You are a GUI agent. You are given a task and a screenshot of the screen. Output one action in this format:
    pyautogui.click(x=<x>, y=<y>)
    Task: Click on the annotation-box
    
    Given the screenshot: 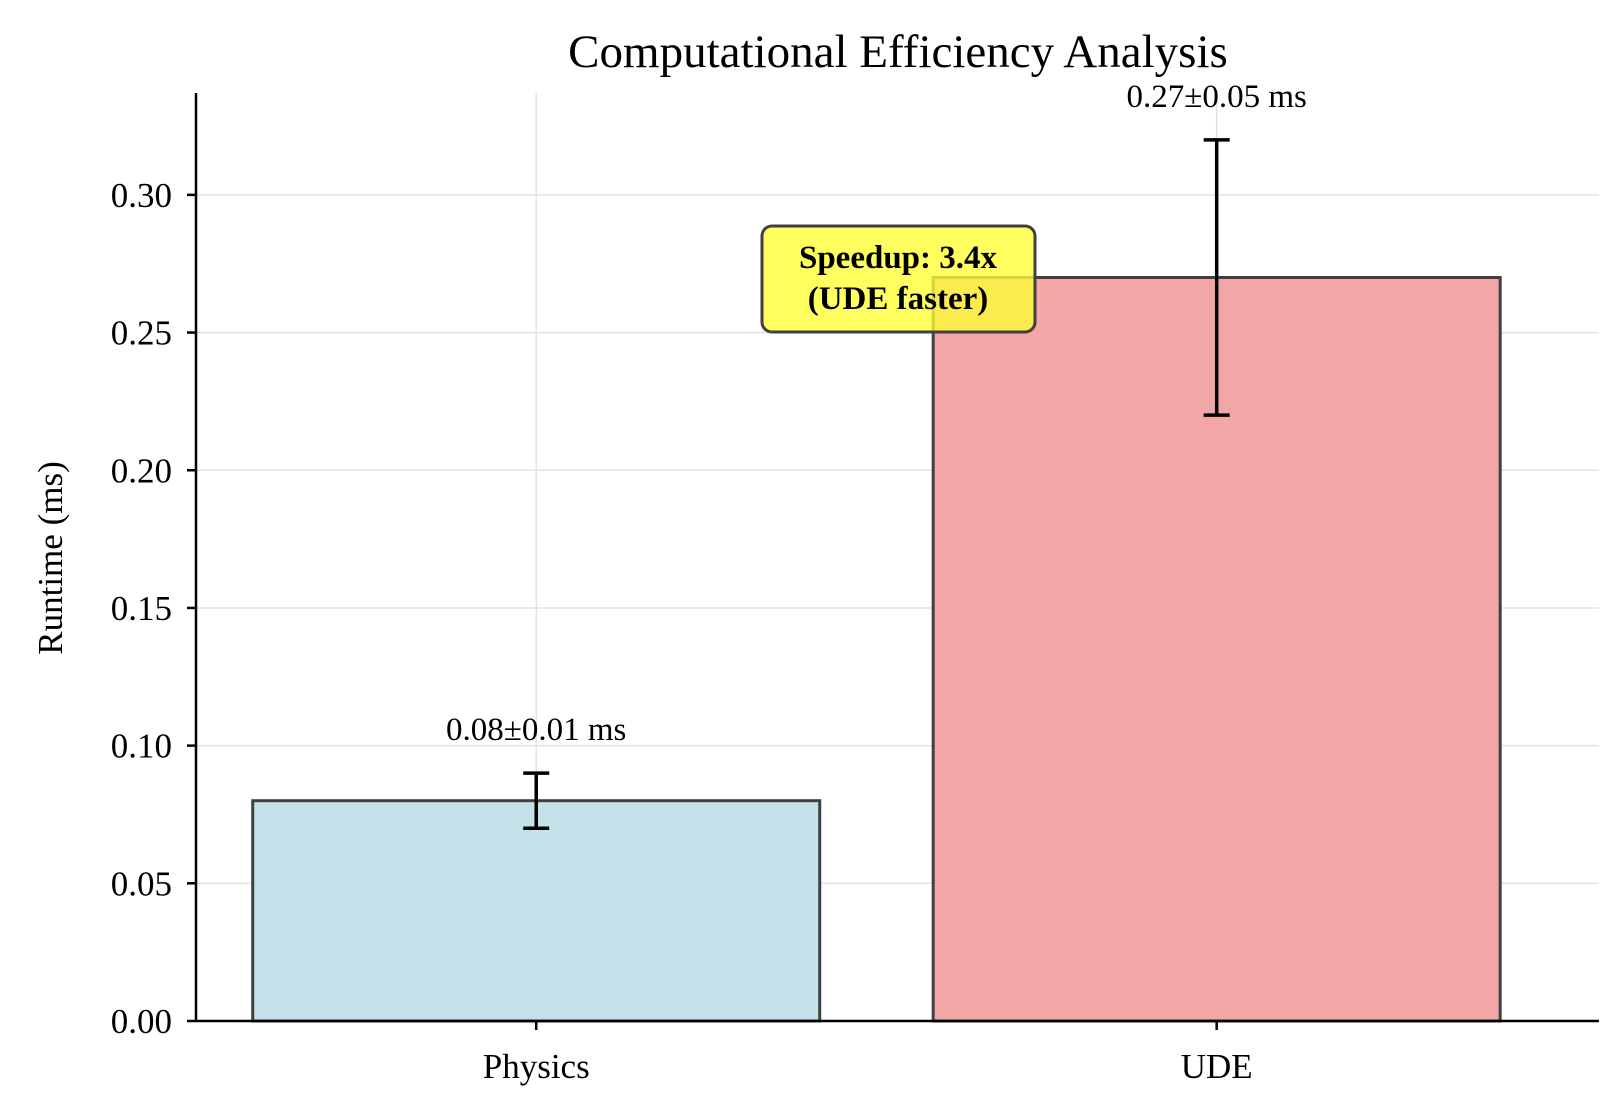 What is the action you would take?
    pyautogui.click(x=898, y=279)
    